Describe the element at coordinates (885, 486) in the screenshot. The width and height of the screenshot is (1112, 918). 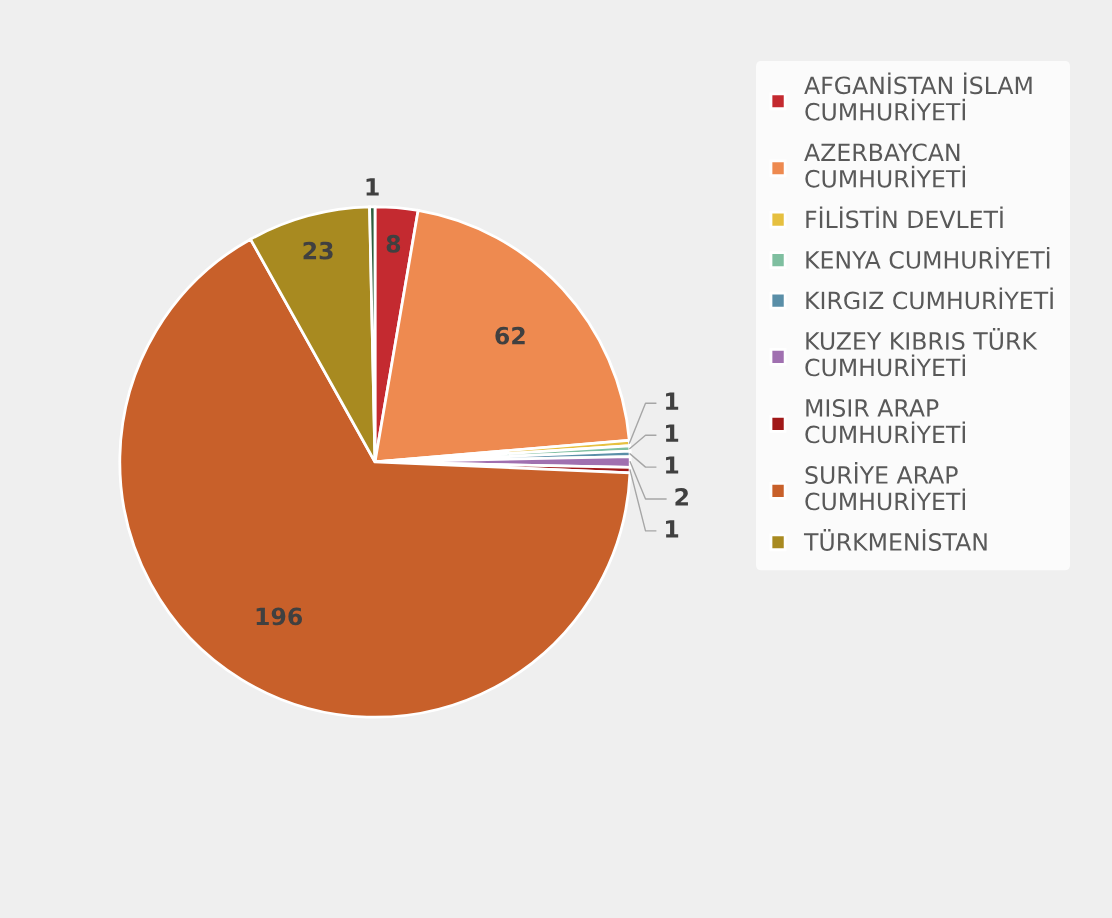
I see `legend-label: SURİYE ARAP CUMHURİYETİ` at that location.